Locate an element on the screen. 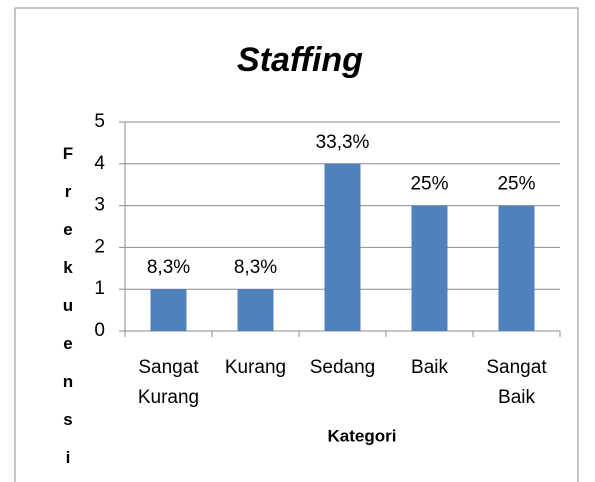  y-tick-label: 5 is located at coordinates (99, 121).